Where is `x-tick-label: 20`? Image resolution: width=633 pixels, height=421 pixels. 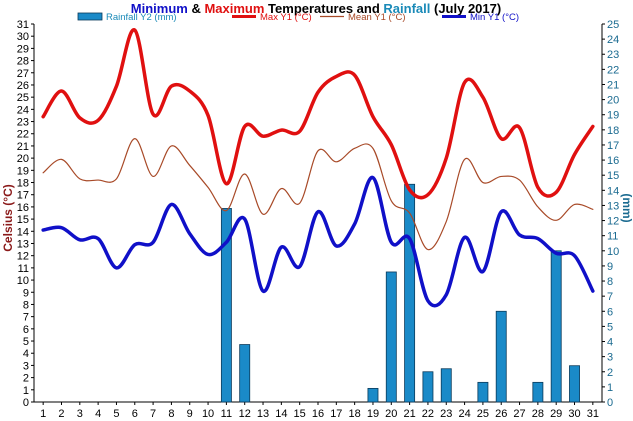 x-tick-label: 20 is located at coordinates (391, 414).